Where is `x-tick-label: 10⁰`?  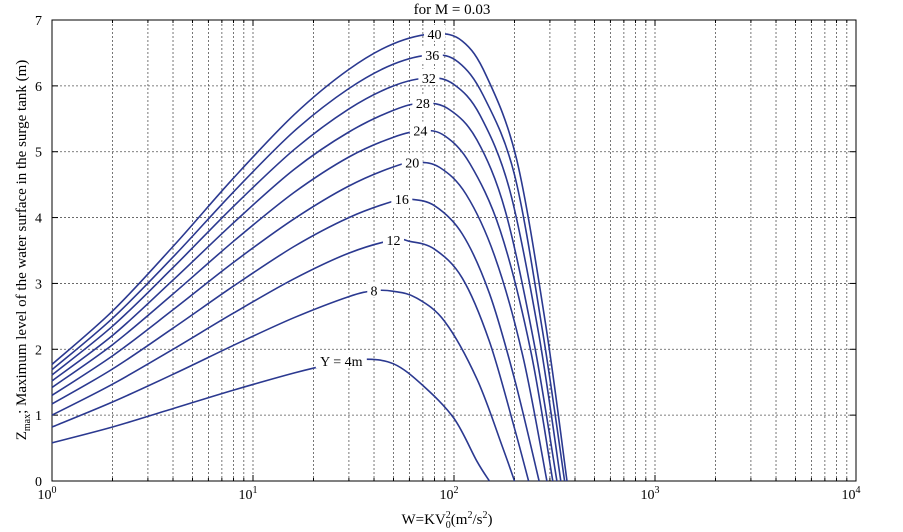 x-tick-label: 10⁰ is located at coordinates (47, 494).